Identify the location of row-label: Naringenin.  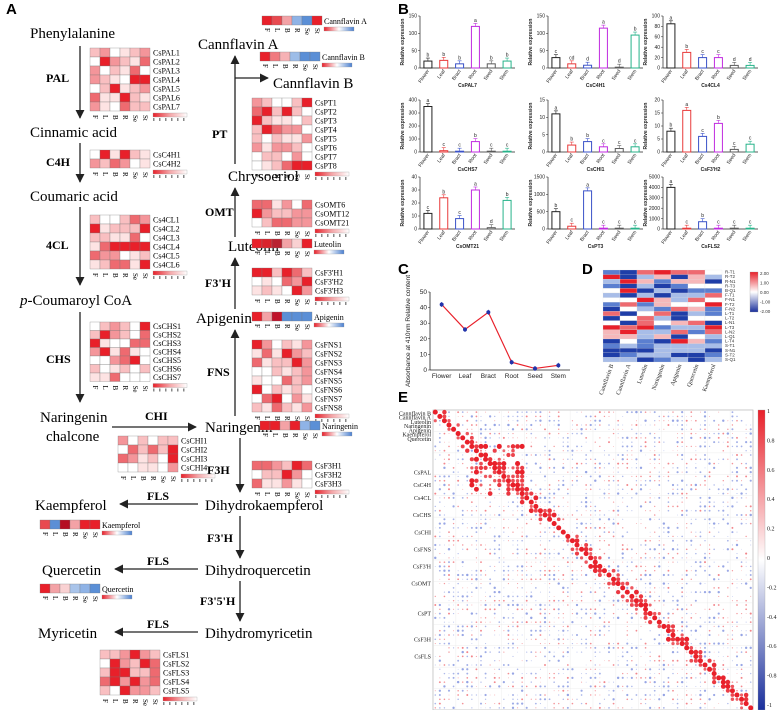
(417, 427).